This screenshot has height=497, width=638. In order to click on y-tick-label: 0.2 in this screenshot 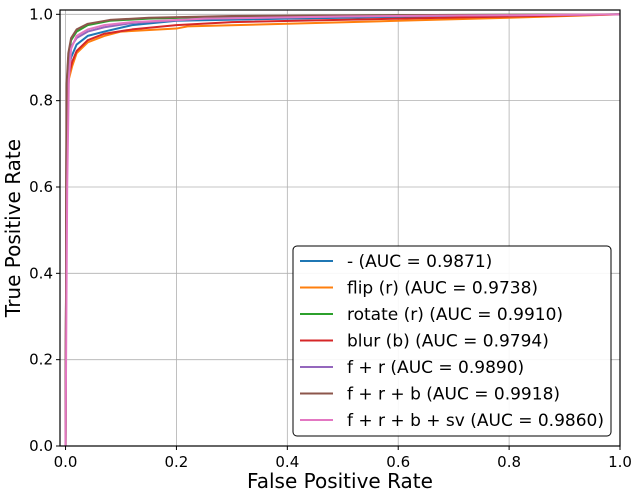, I will do `click(41, 360)`.